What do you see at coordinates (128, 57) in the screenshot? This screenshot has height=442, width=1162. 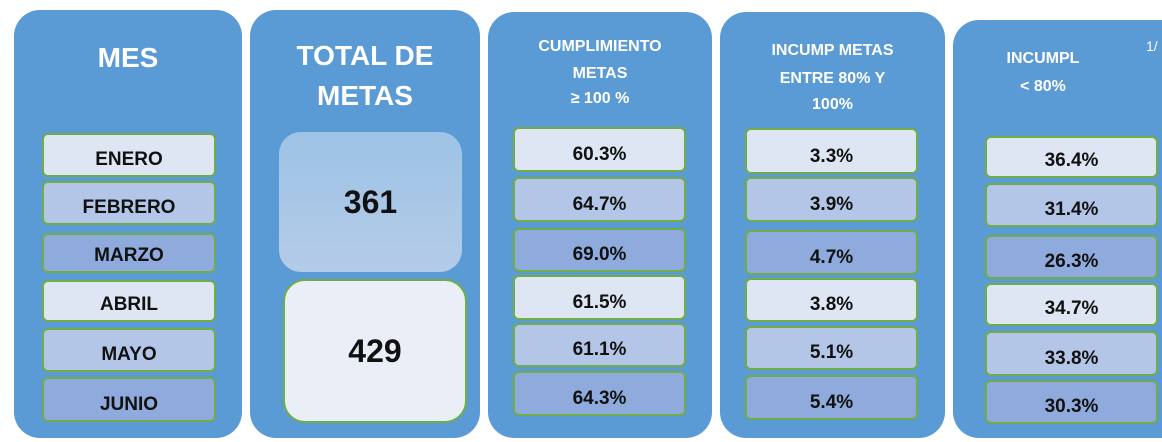 I see `column-header: MES` at bounding box center [128, 57].